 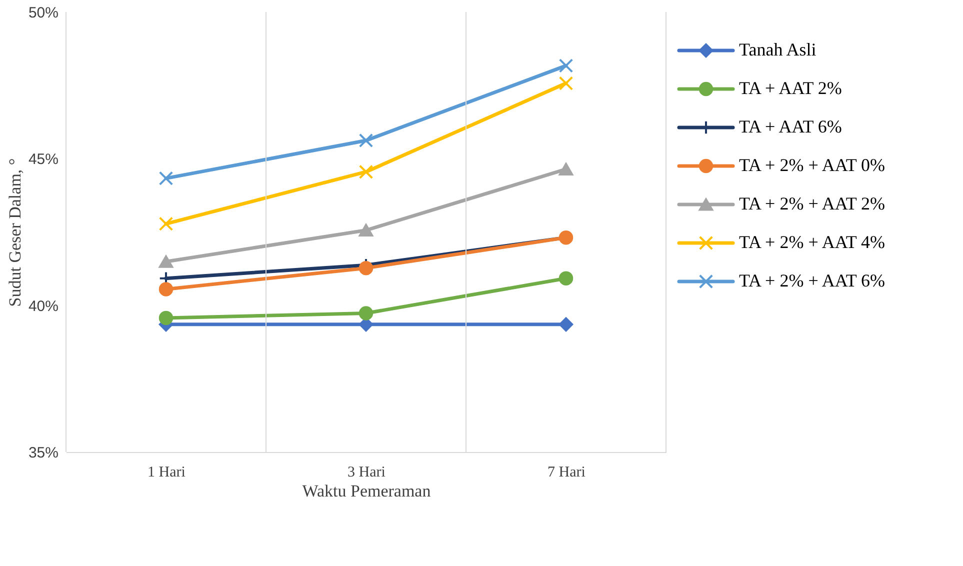 What do you see at coordinates (367, 472) in the screenshot?
I see `x-tick-label: 3 Hari` at bounding box center [367, 472].